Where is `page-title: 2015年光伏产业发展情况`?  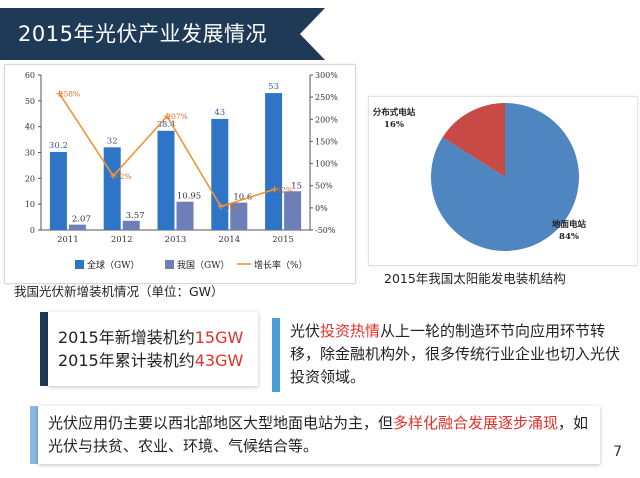 page-title: 2015年光伏产业发展情况 is located at coordinates (142, 34).